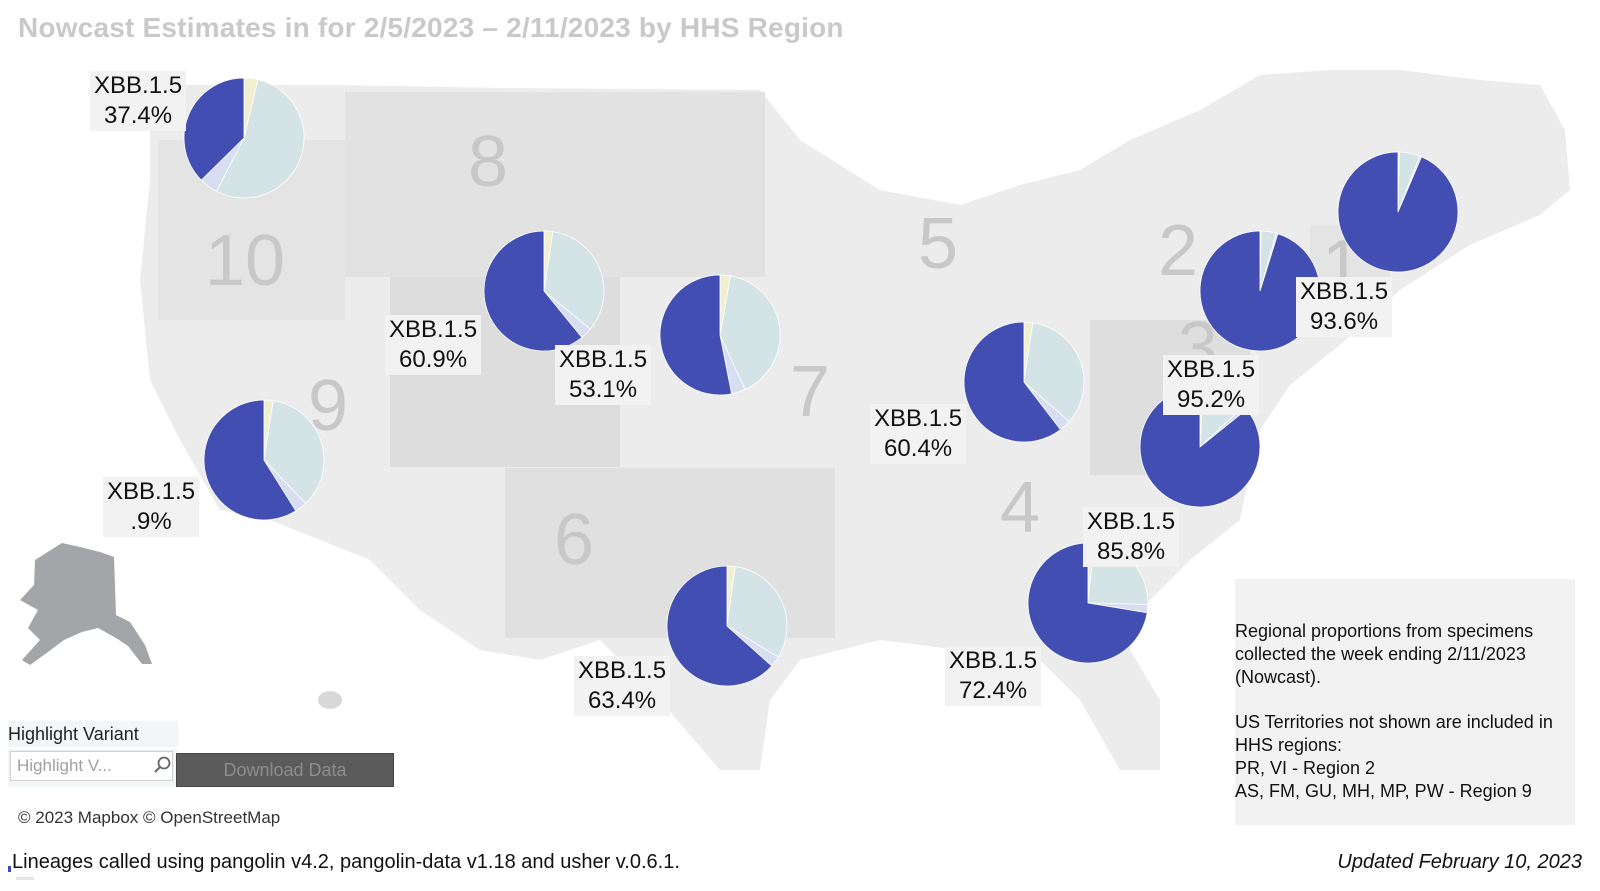 This screenshot has height=891, width=1600. What do you see at coordinates (1131, 537) in the screenshot?
I see `pie-label-region-3: XBB.1.5 85.8%` at bounding box center [1131, 537].